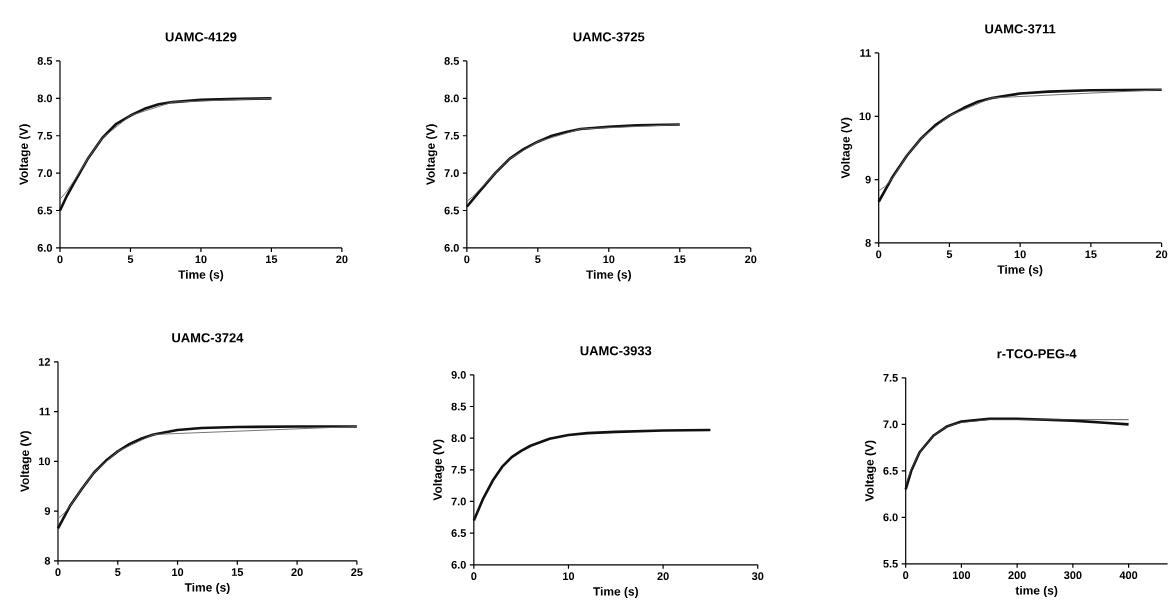  Describe the element at coordinates (1037, 354) in the screenshot. I see `chart-title: r-TCO-PEG-4` at that location.